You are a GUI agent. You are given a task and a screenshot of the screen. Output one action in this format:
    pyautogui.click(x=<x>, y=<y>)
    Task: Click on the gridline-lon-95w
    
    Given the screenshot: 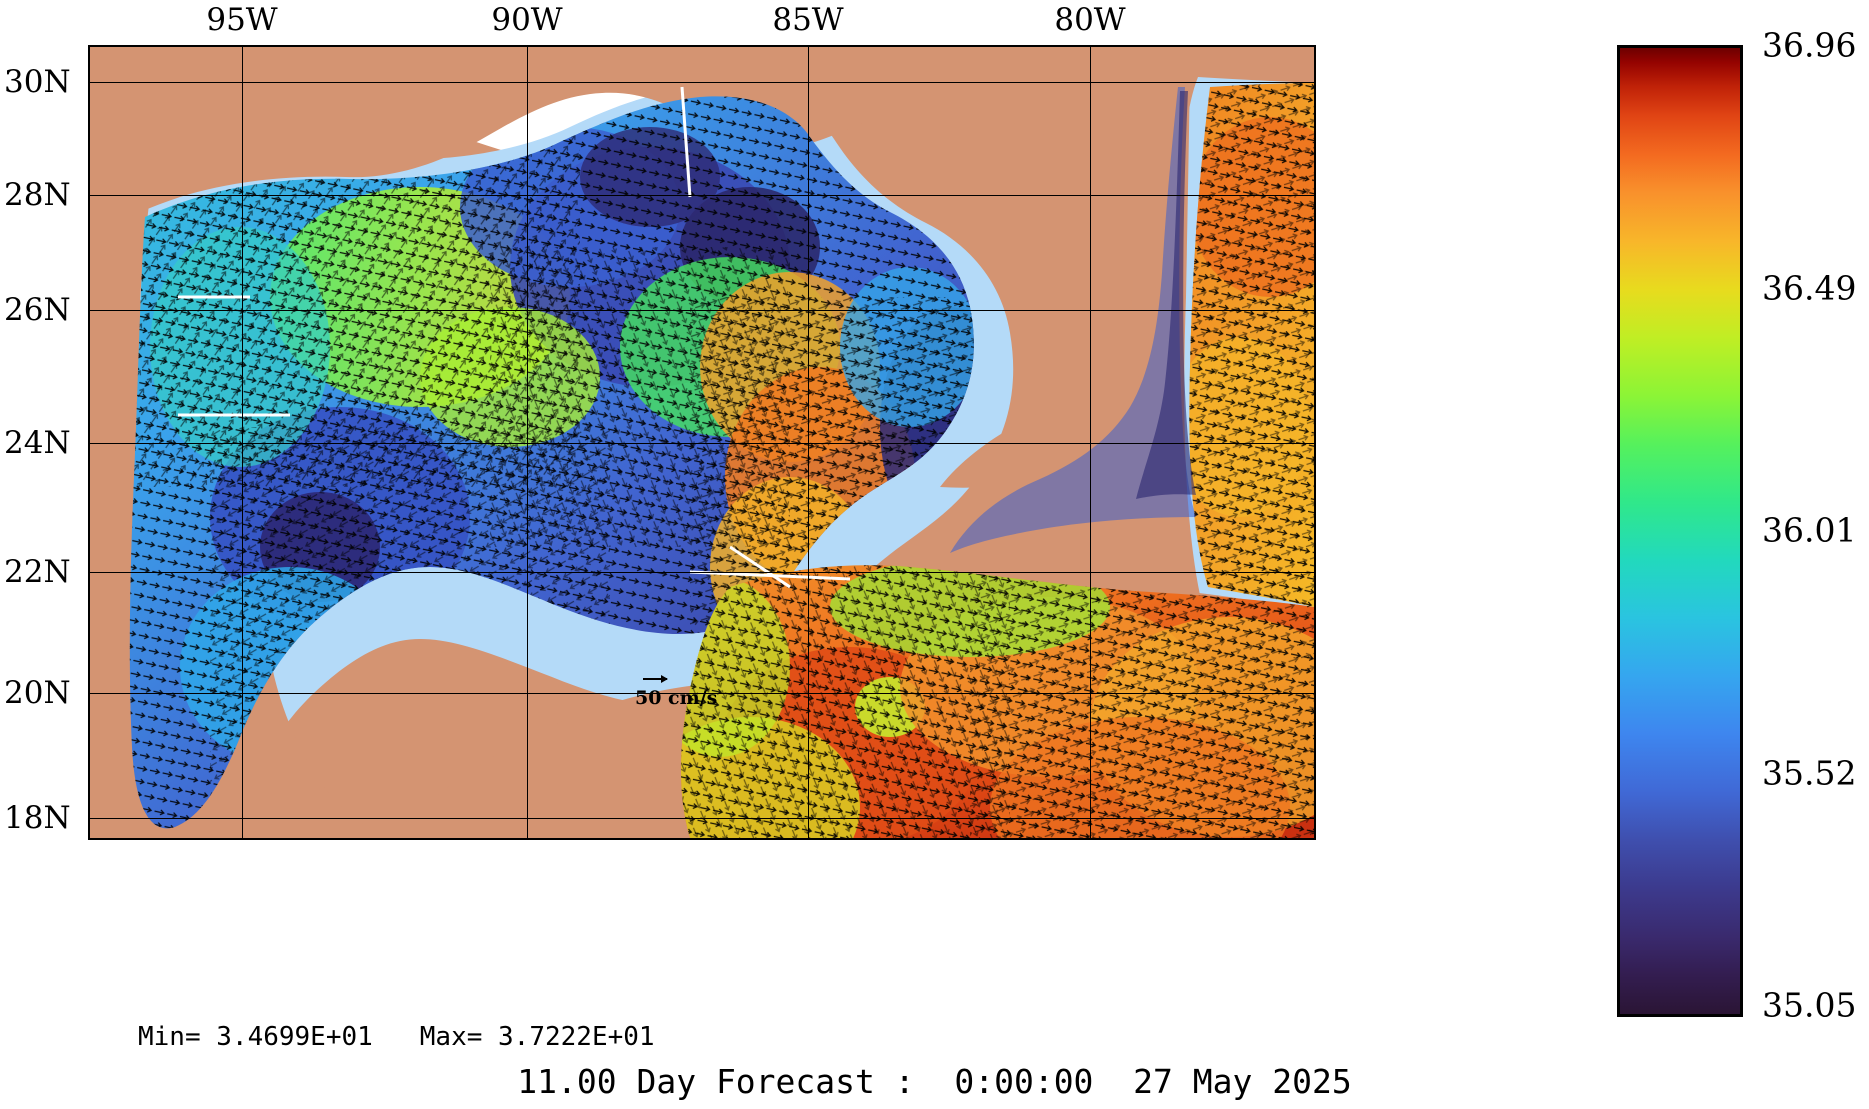 What is the action you would take?
    pyautogui.click(x=242, y=442)
    